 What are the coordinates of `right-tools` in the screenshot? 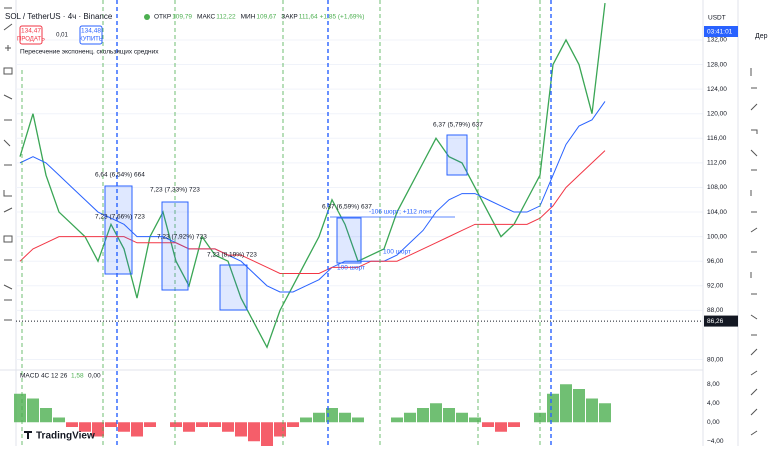 It's located at (754, 252).